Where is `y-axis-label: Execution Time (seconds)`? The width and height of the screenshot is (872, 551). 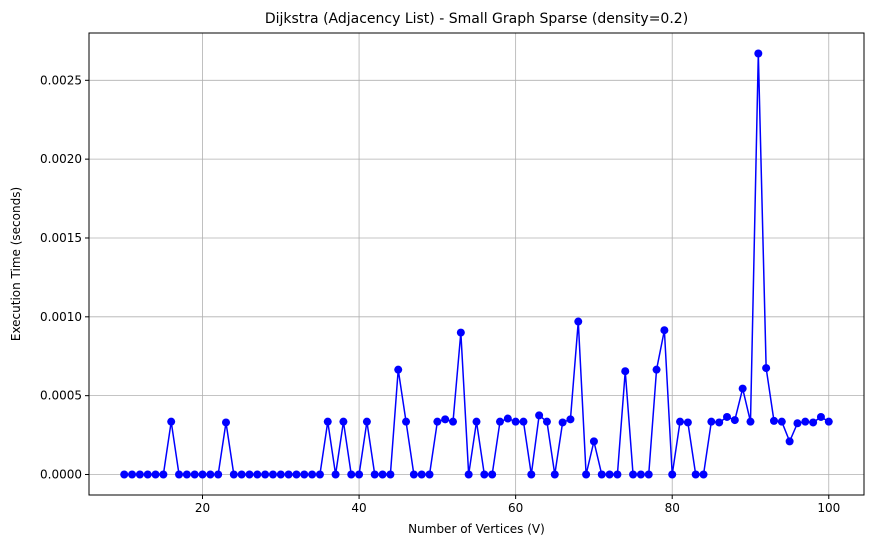 y-axis-label: Execution Time (seconds) is located at coordinates (16, 264).